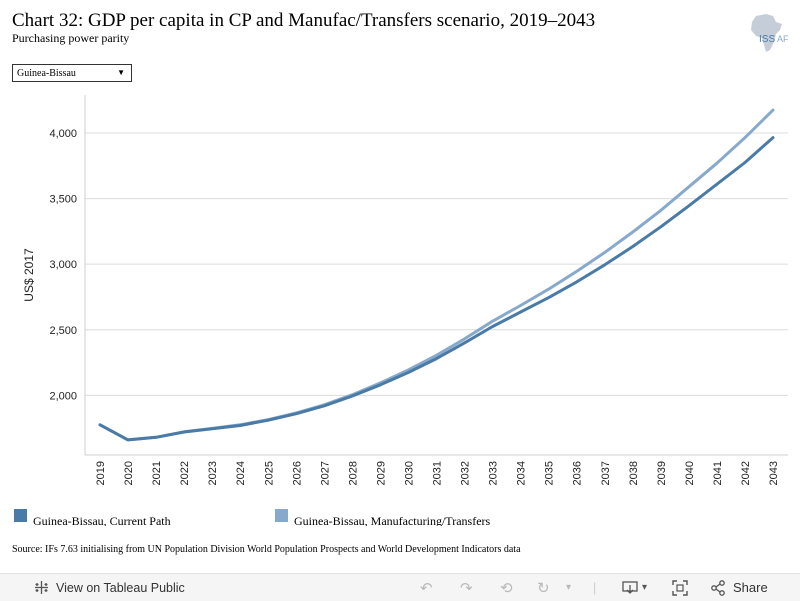 This screenshot has width=800, height=601. I want to click on y-tick-label: 2,500, so click(63, 331).